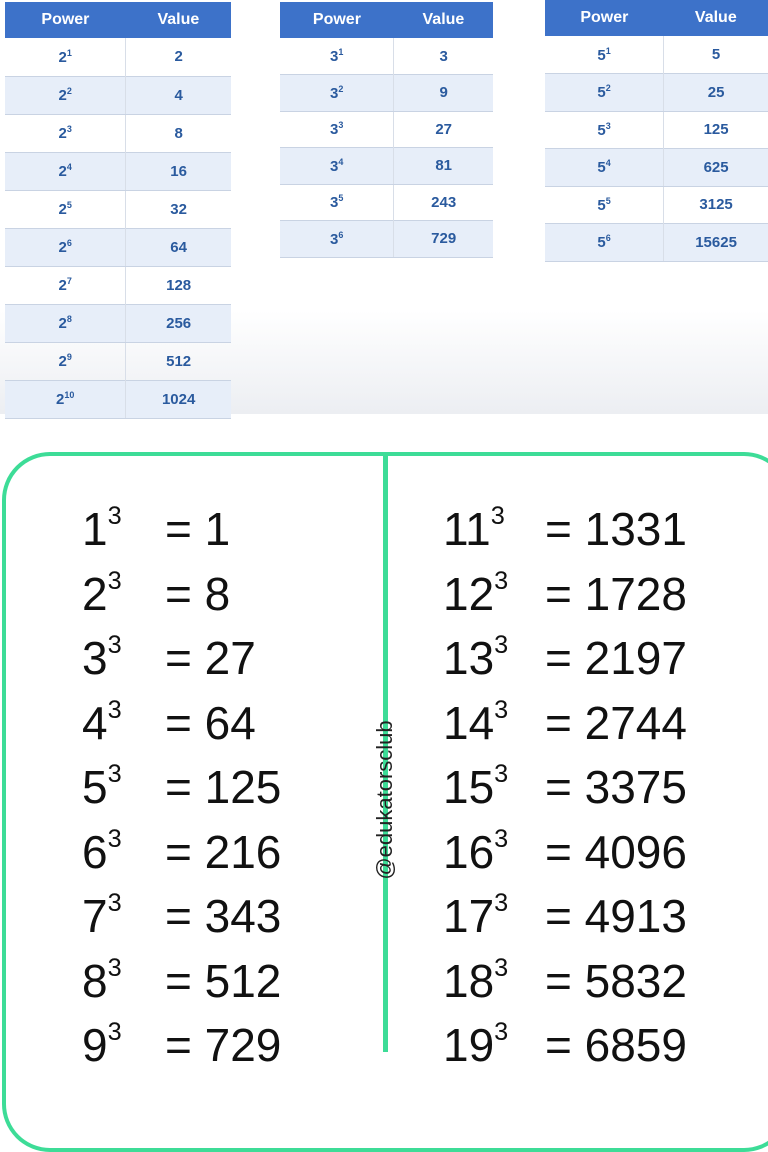 The height and width of the screenshot is (1152, 768). What do you see at coordinates (223, 787) in the screenshot?
I see `cube-value: = 125` at bounding box center [223, 787].